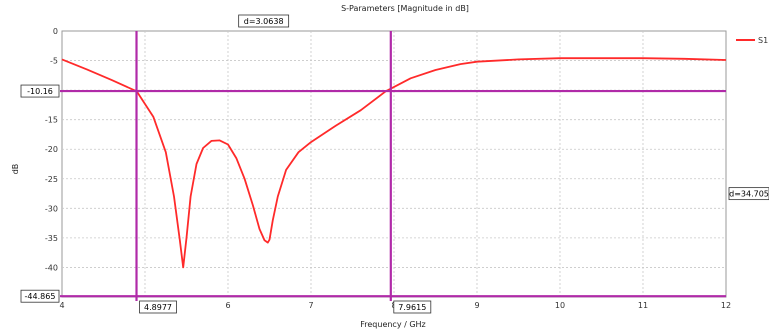  I want to click on chart-title: S-Parameters [Magnitude in dB], so click(405, 8).